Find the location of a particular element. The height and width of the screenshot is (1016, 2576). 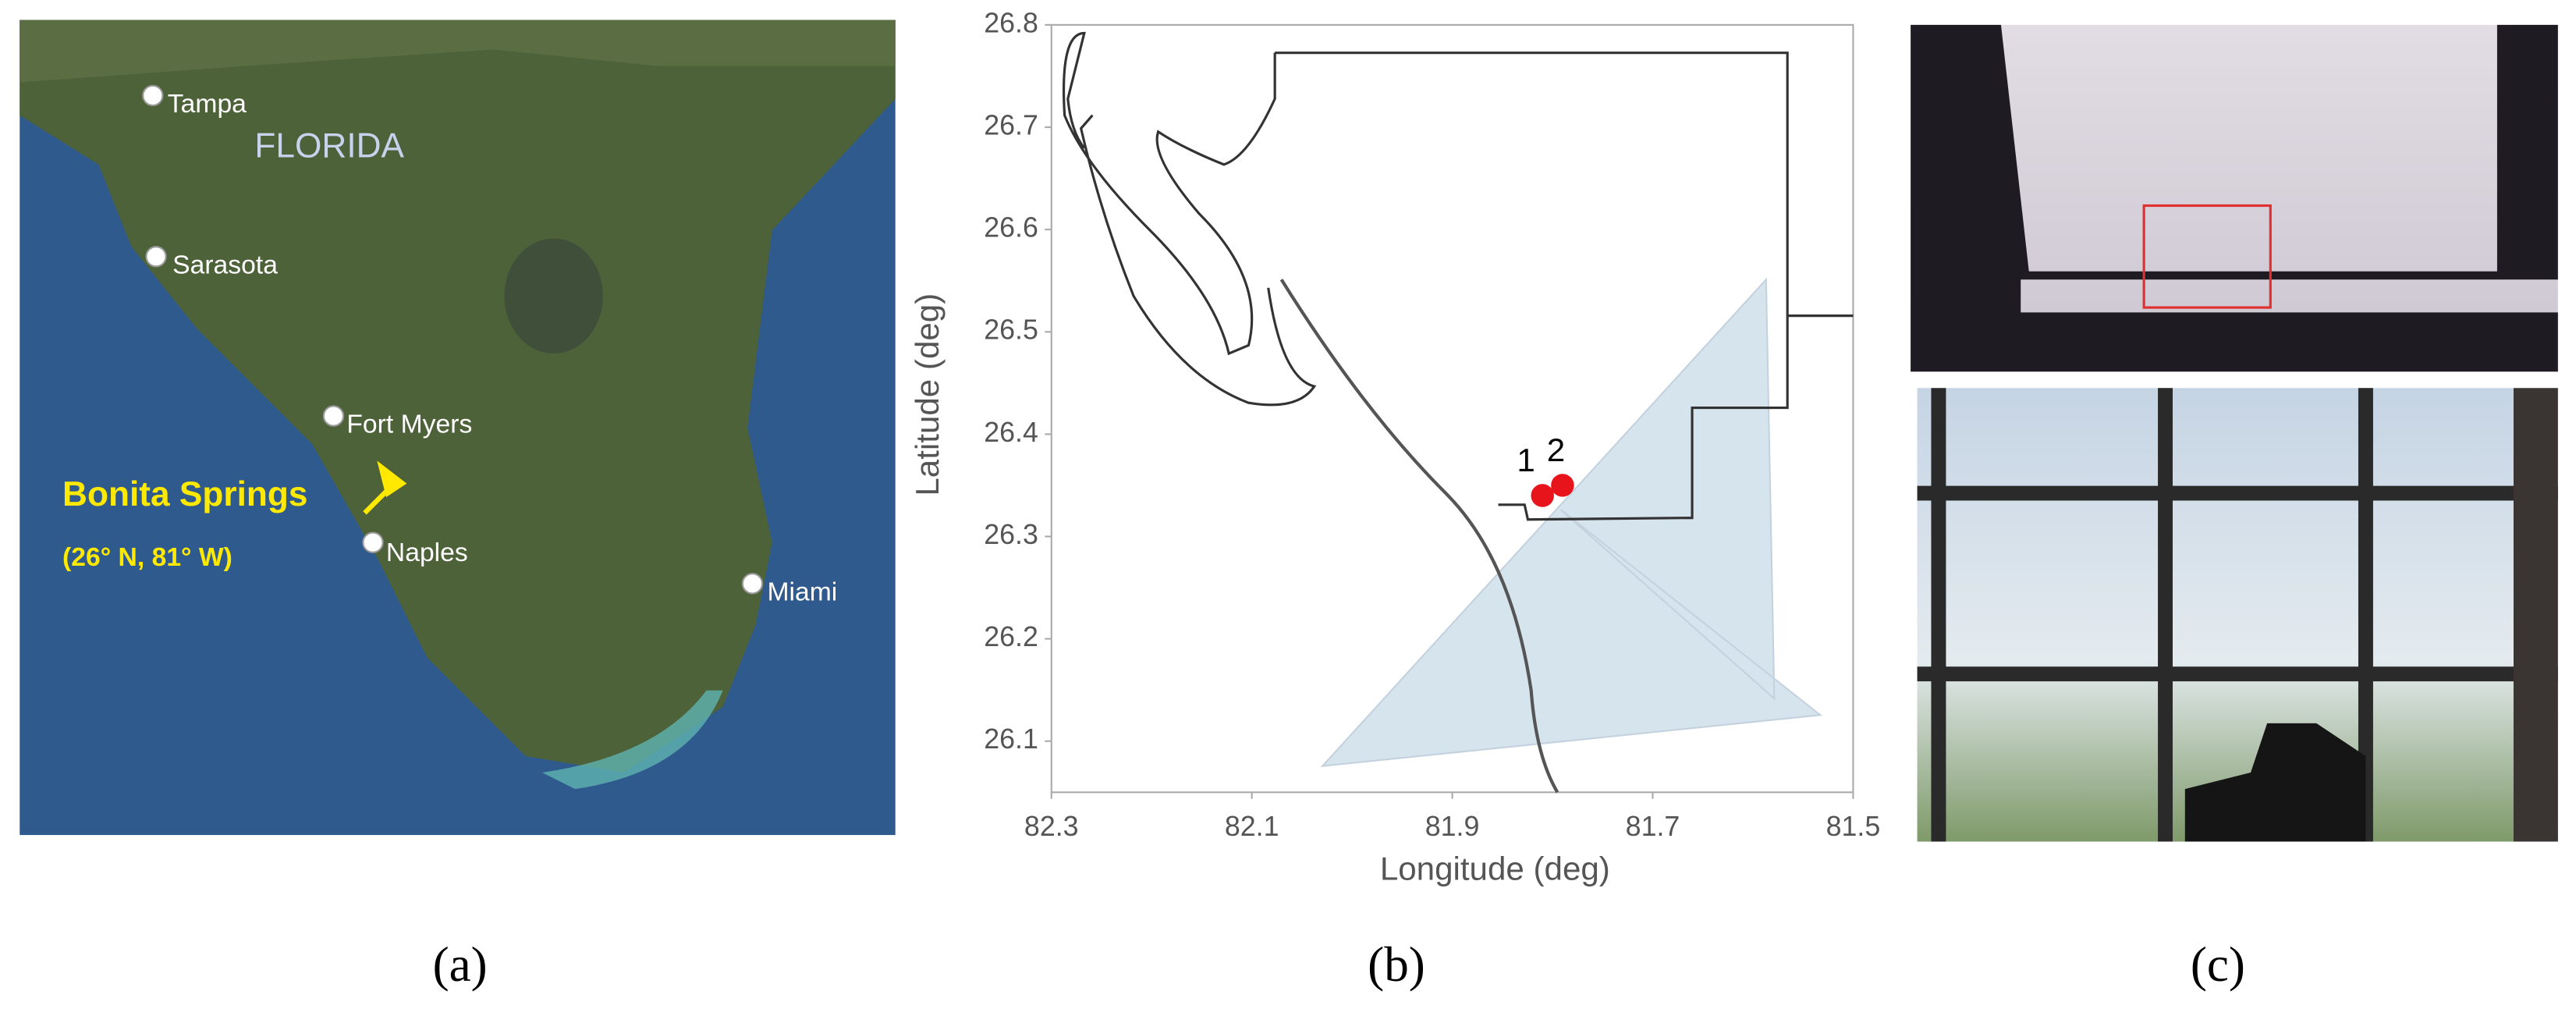

map-land-north is located at coordinates (458, 51).